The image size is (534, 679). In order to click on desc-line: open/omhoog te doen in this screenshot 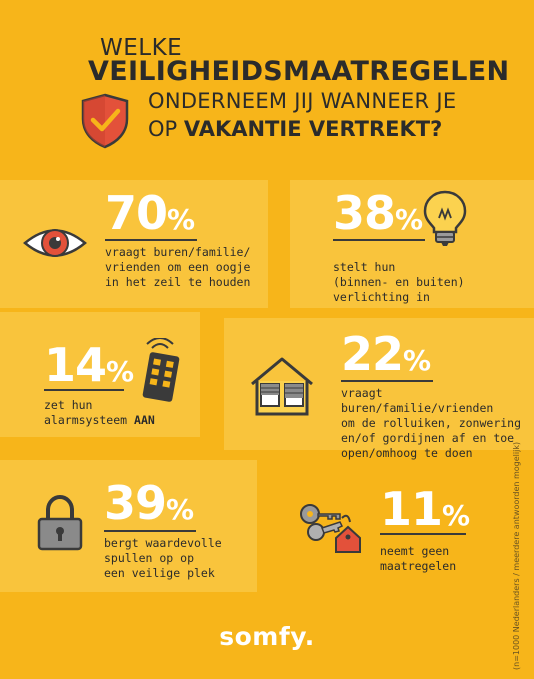, I will do `click(407, 453)`.